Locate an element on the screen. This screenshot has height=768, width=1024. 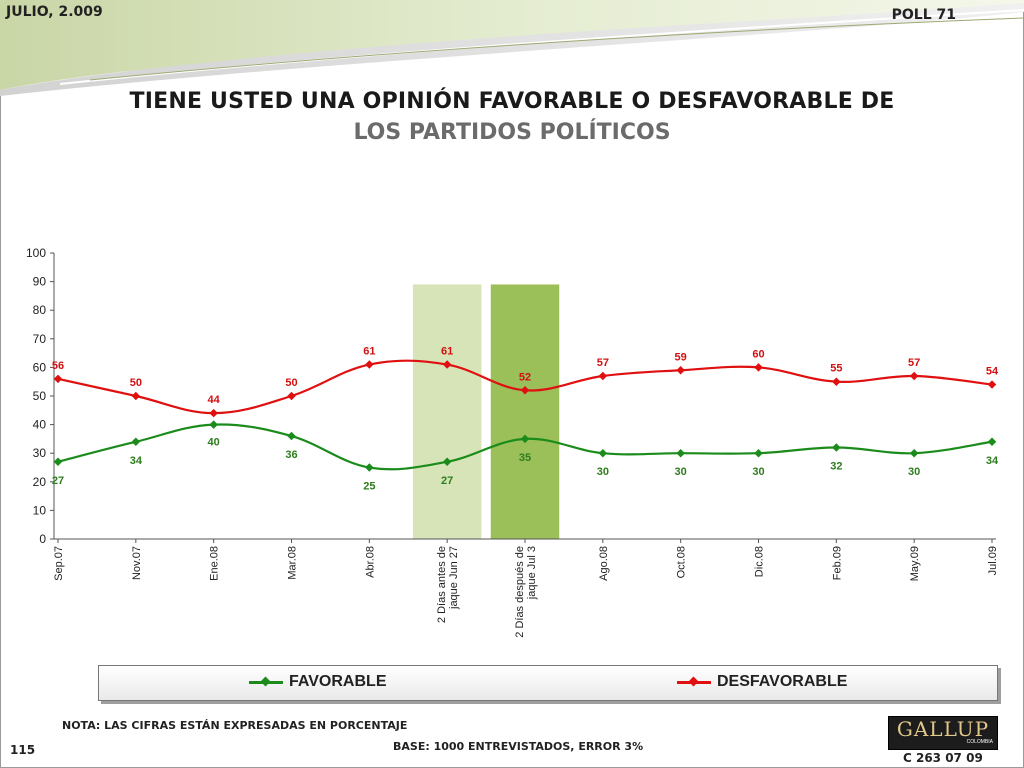
x-tick-label: Oct.08 is located at coordinates (682, 562).